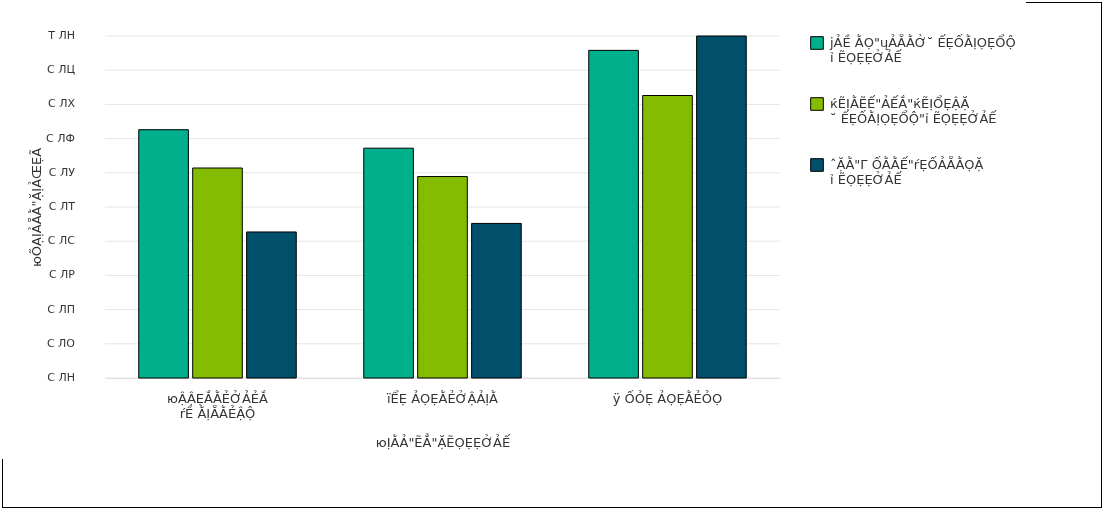 This screenshot has height=512, width=1106. Describe the element at coordinates (442, 397) in the screenshot. I see `x-tick-label: ïỂẸ ẢỌẸẰẺỞẬẢỊẰ` at that location.